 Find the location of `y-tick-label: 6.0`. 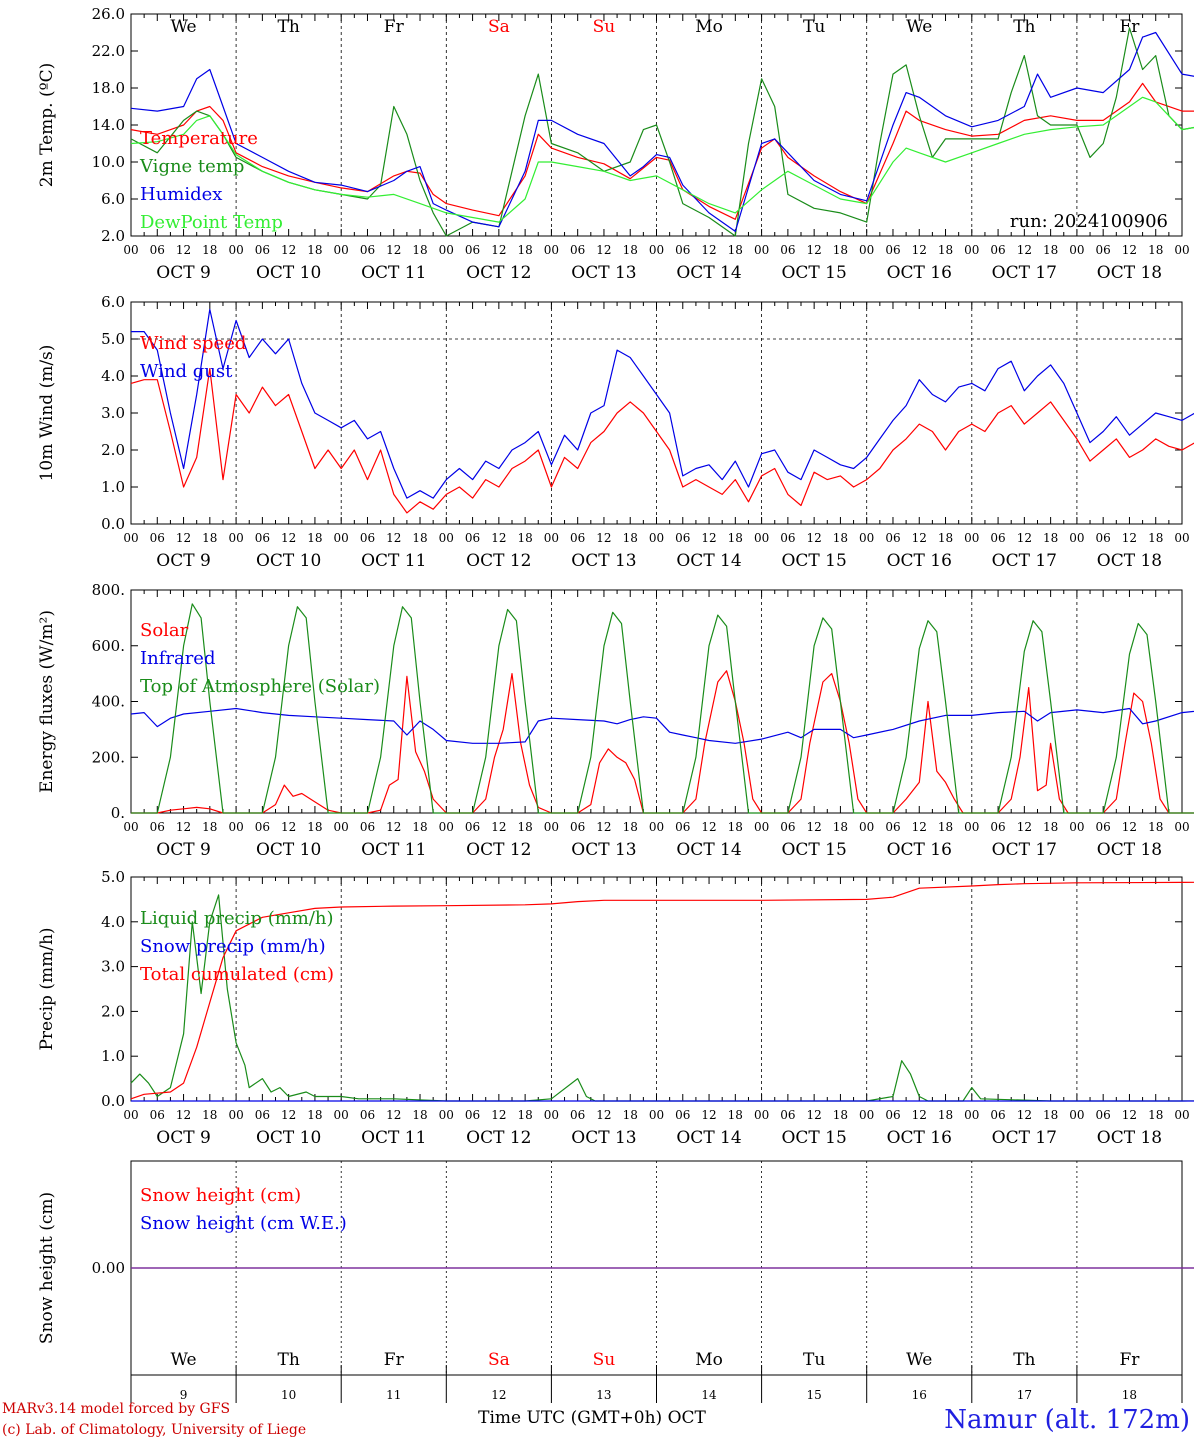

y-tick-label: 6.0 is located at coordinates (113, 199).